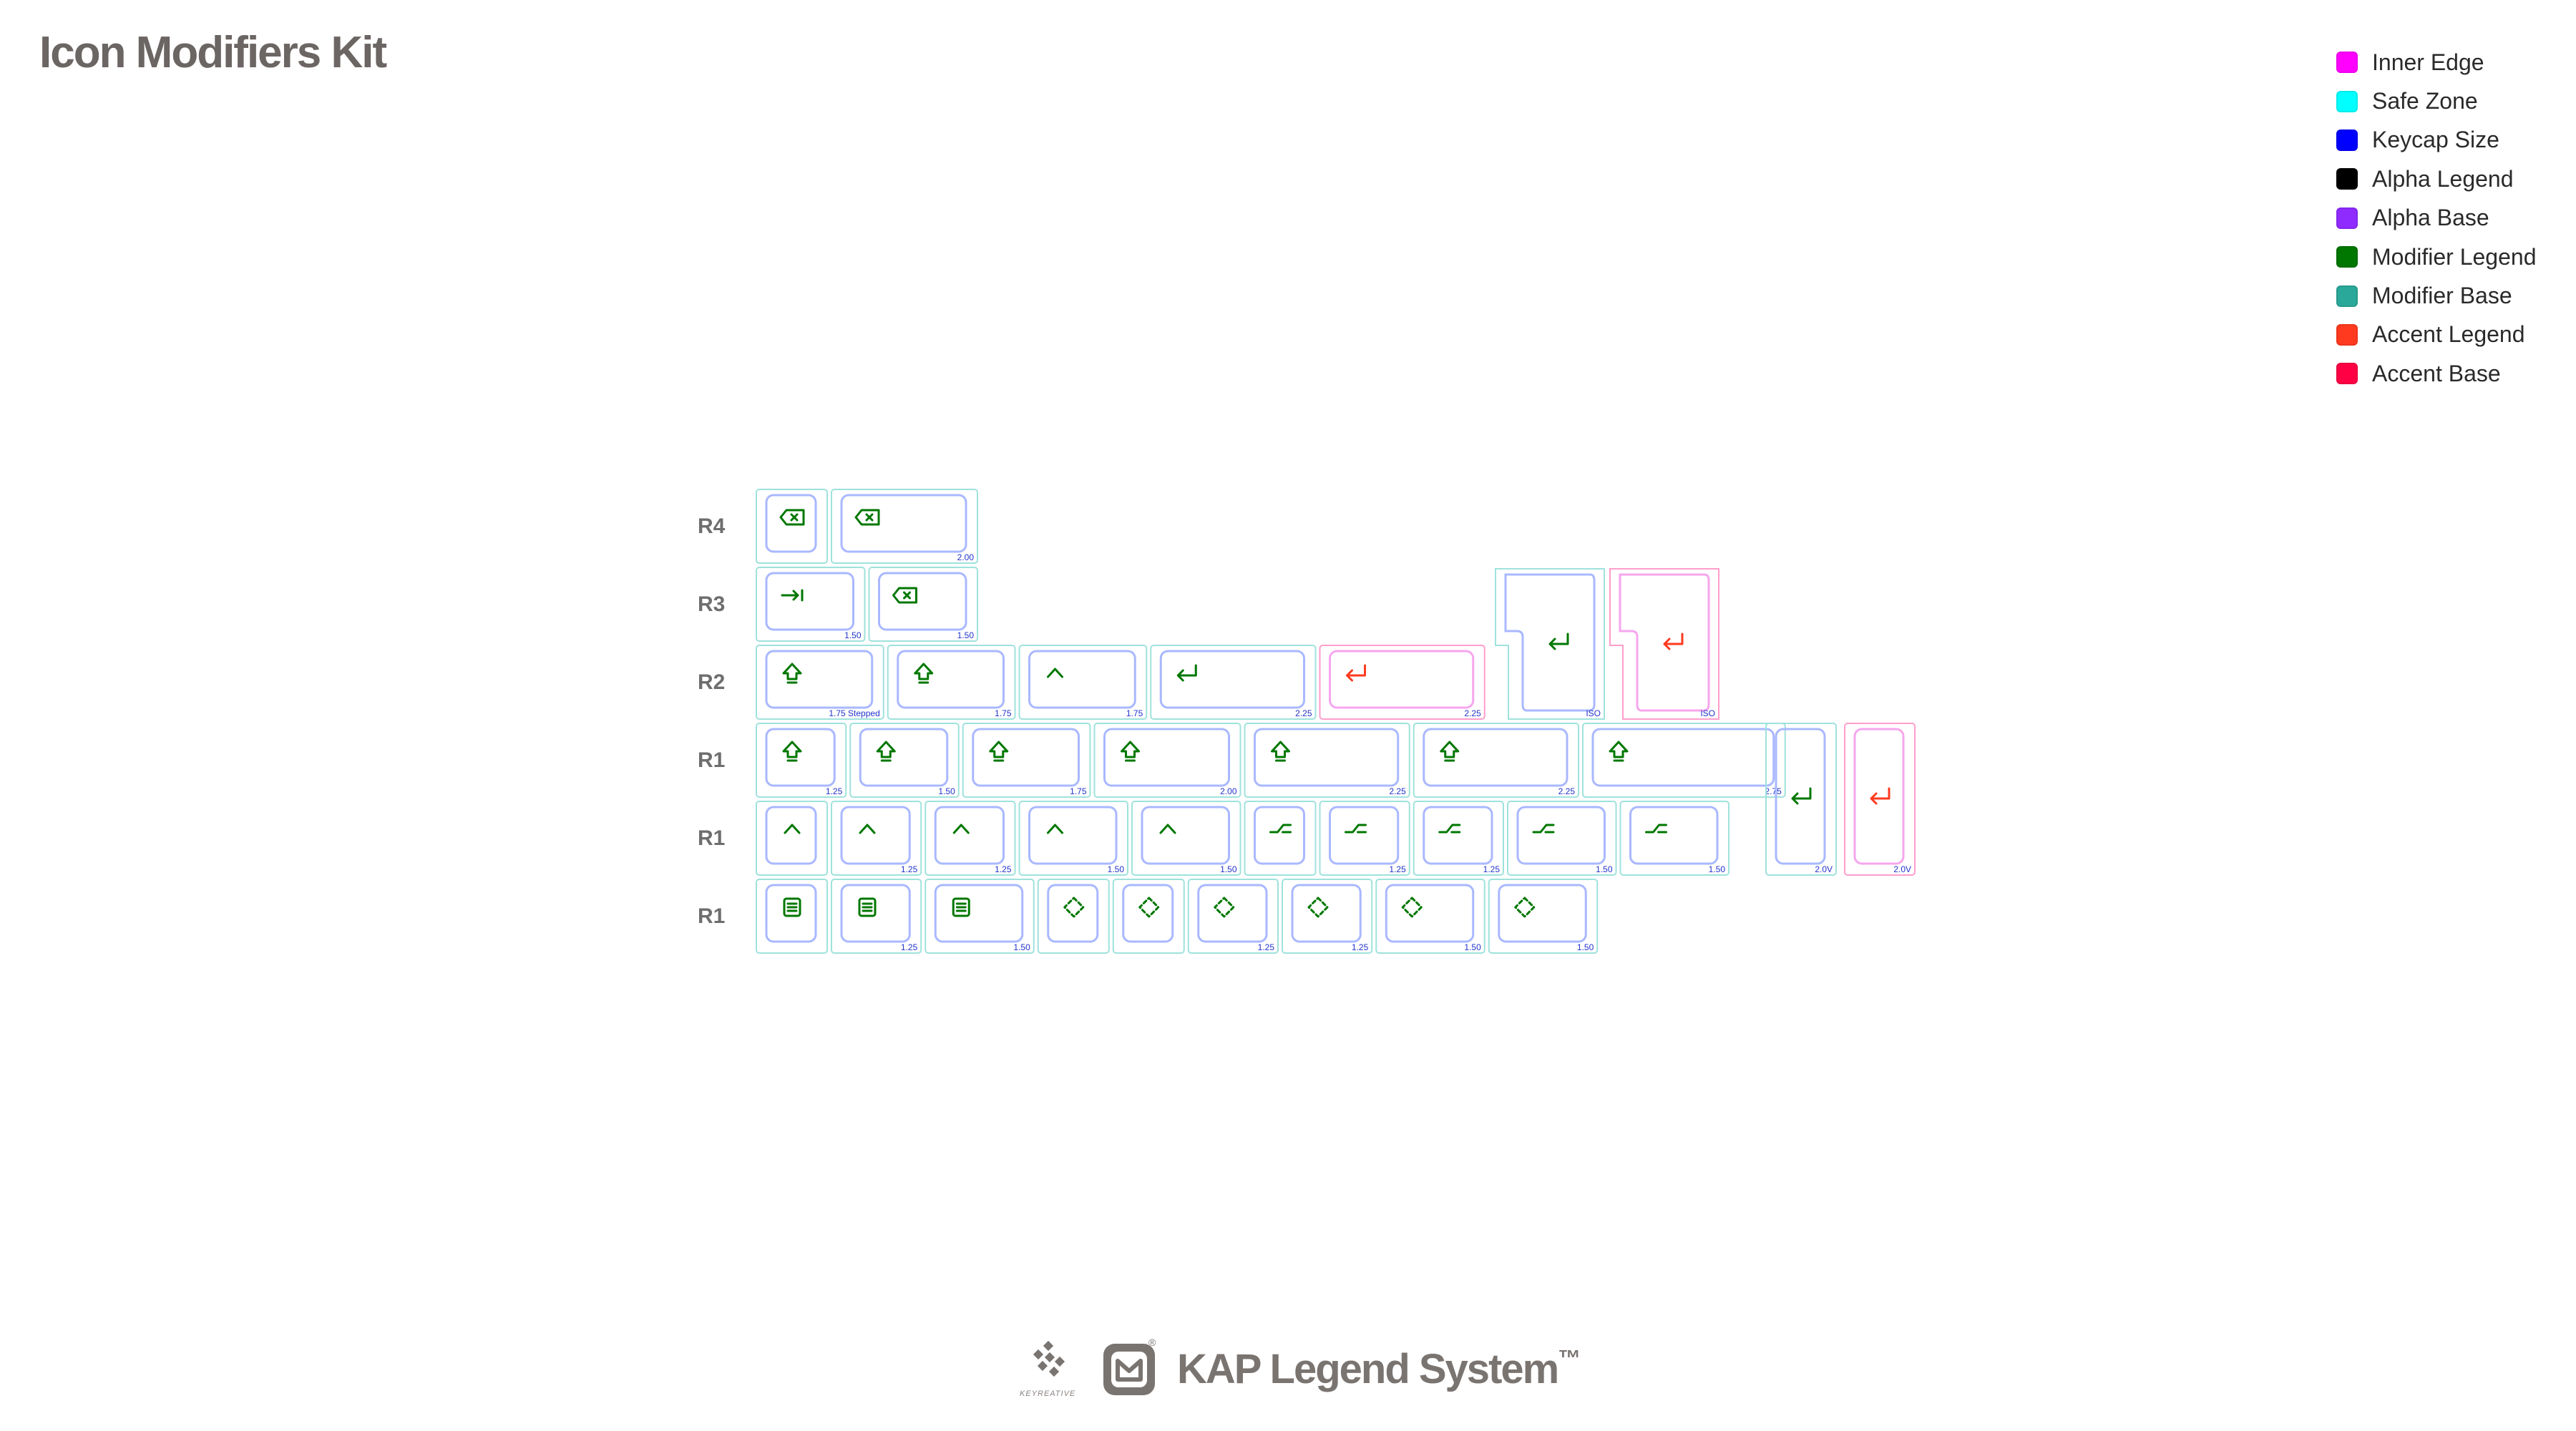 Image resolution: width=2576 pixels, height=1431 pixels. What do you see at coordinates (2425, 101) in the screenshot?
I see `legend-label: Safe Zone` at bounding box center [2425, 101].